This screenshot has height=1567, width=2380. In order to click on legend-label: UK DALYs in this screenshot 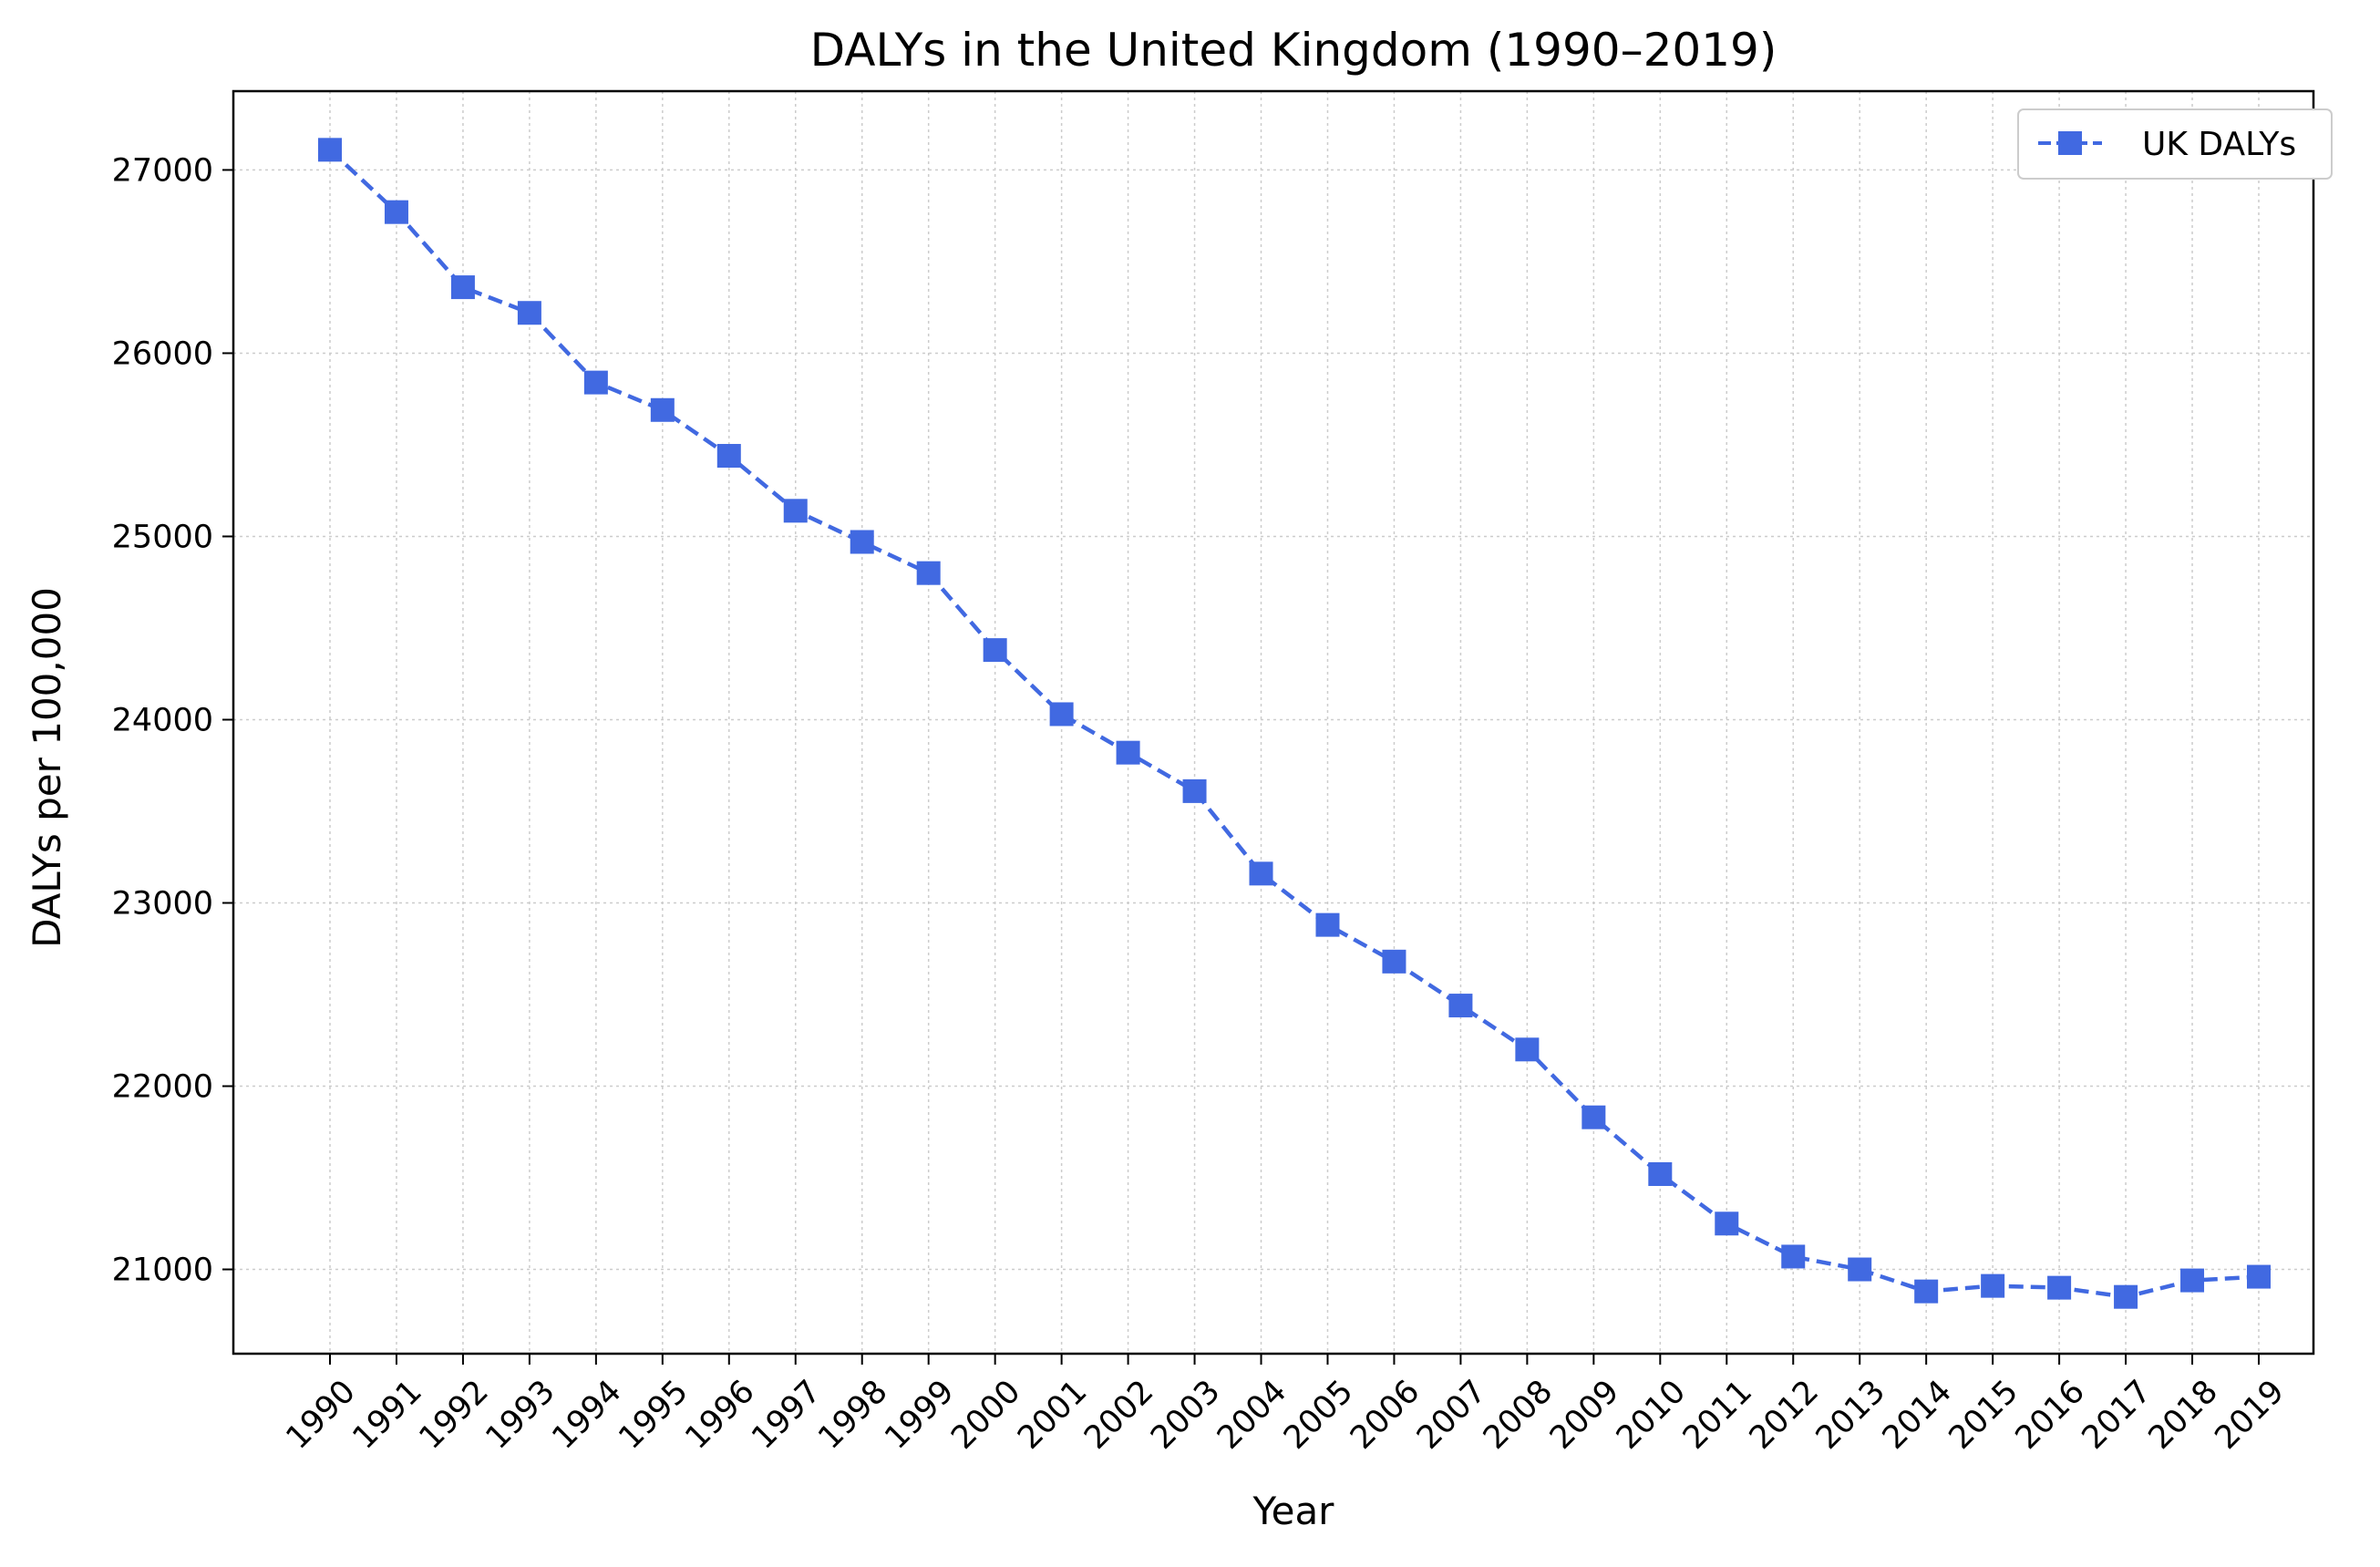, I will do `click(2219, 144)`.